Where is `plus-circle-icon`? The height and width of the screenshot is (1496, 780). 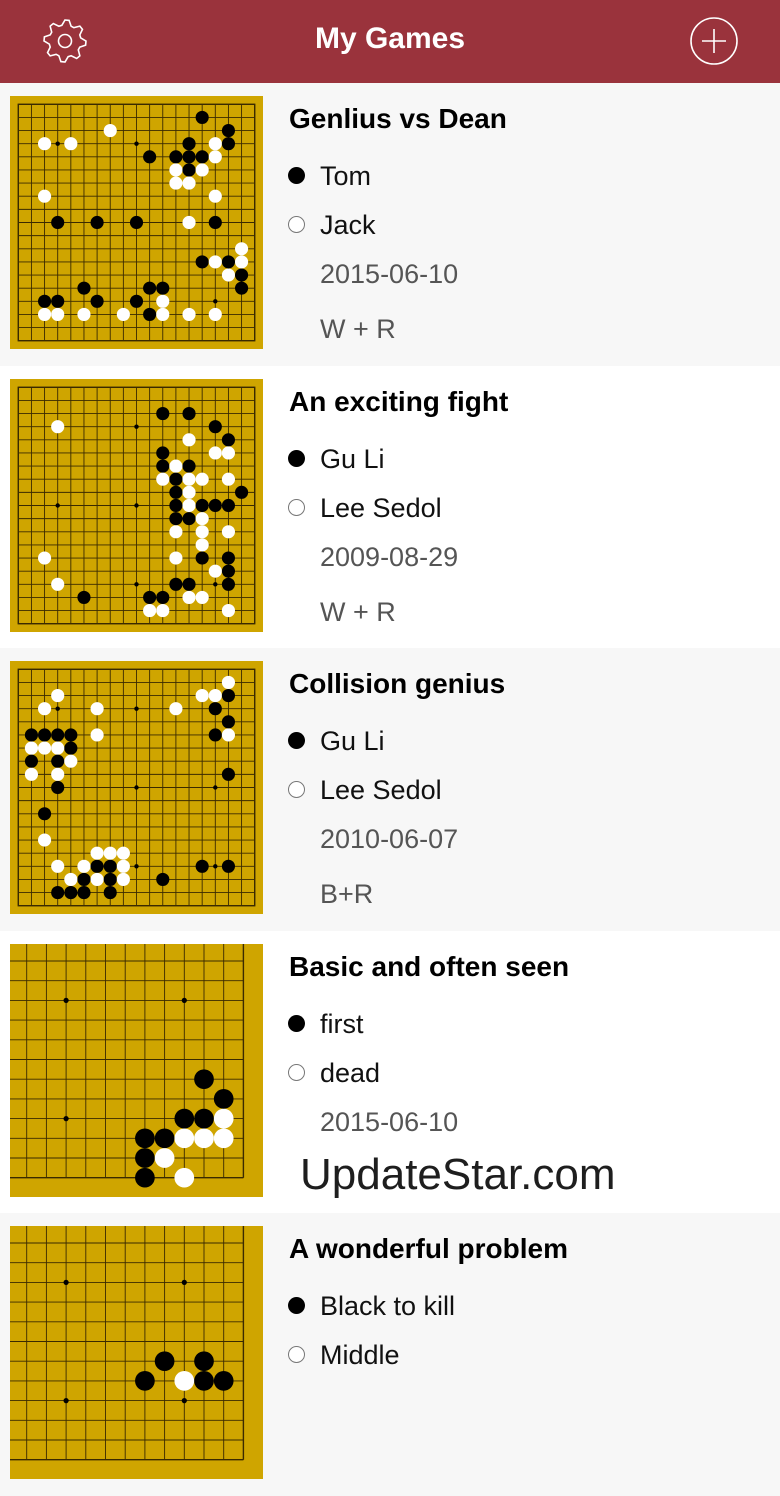
plus-circle-icon is located at coordinates (714, 41).